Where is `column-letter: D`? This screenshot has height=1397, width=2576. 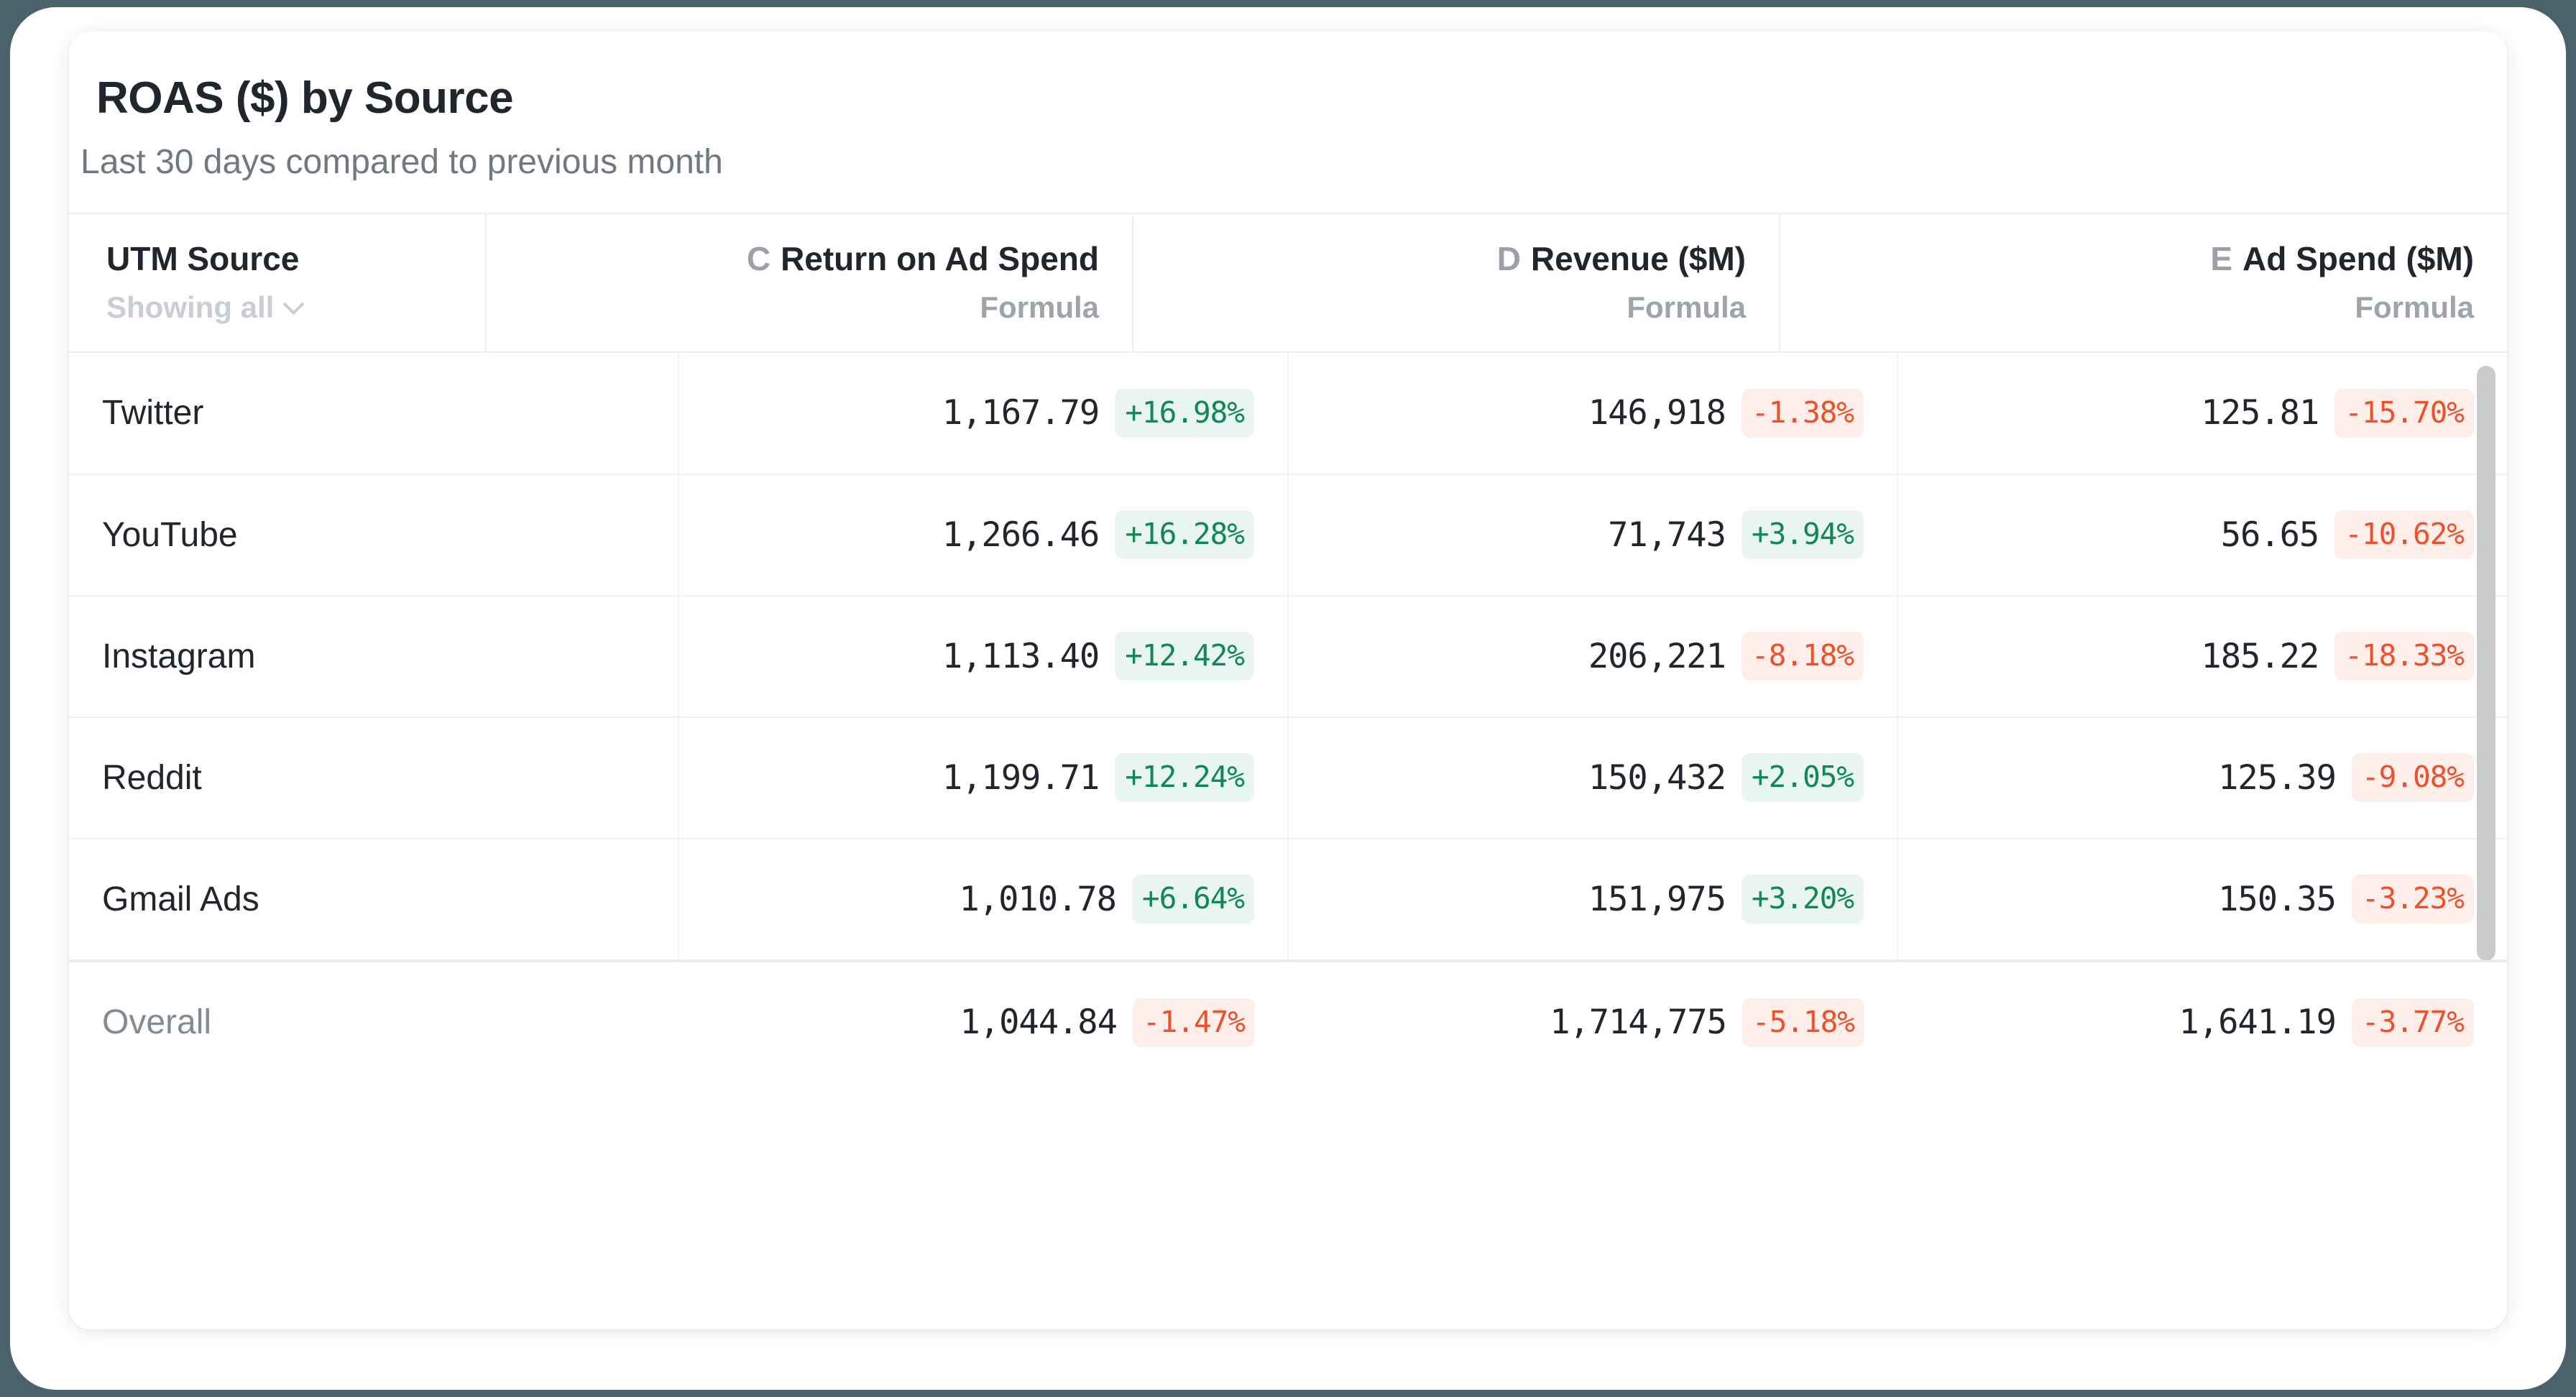 column-letter: D is located at coordinates (1508, 258).